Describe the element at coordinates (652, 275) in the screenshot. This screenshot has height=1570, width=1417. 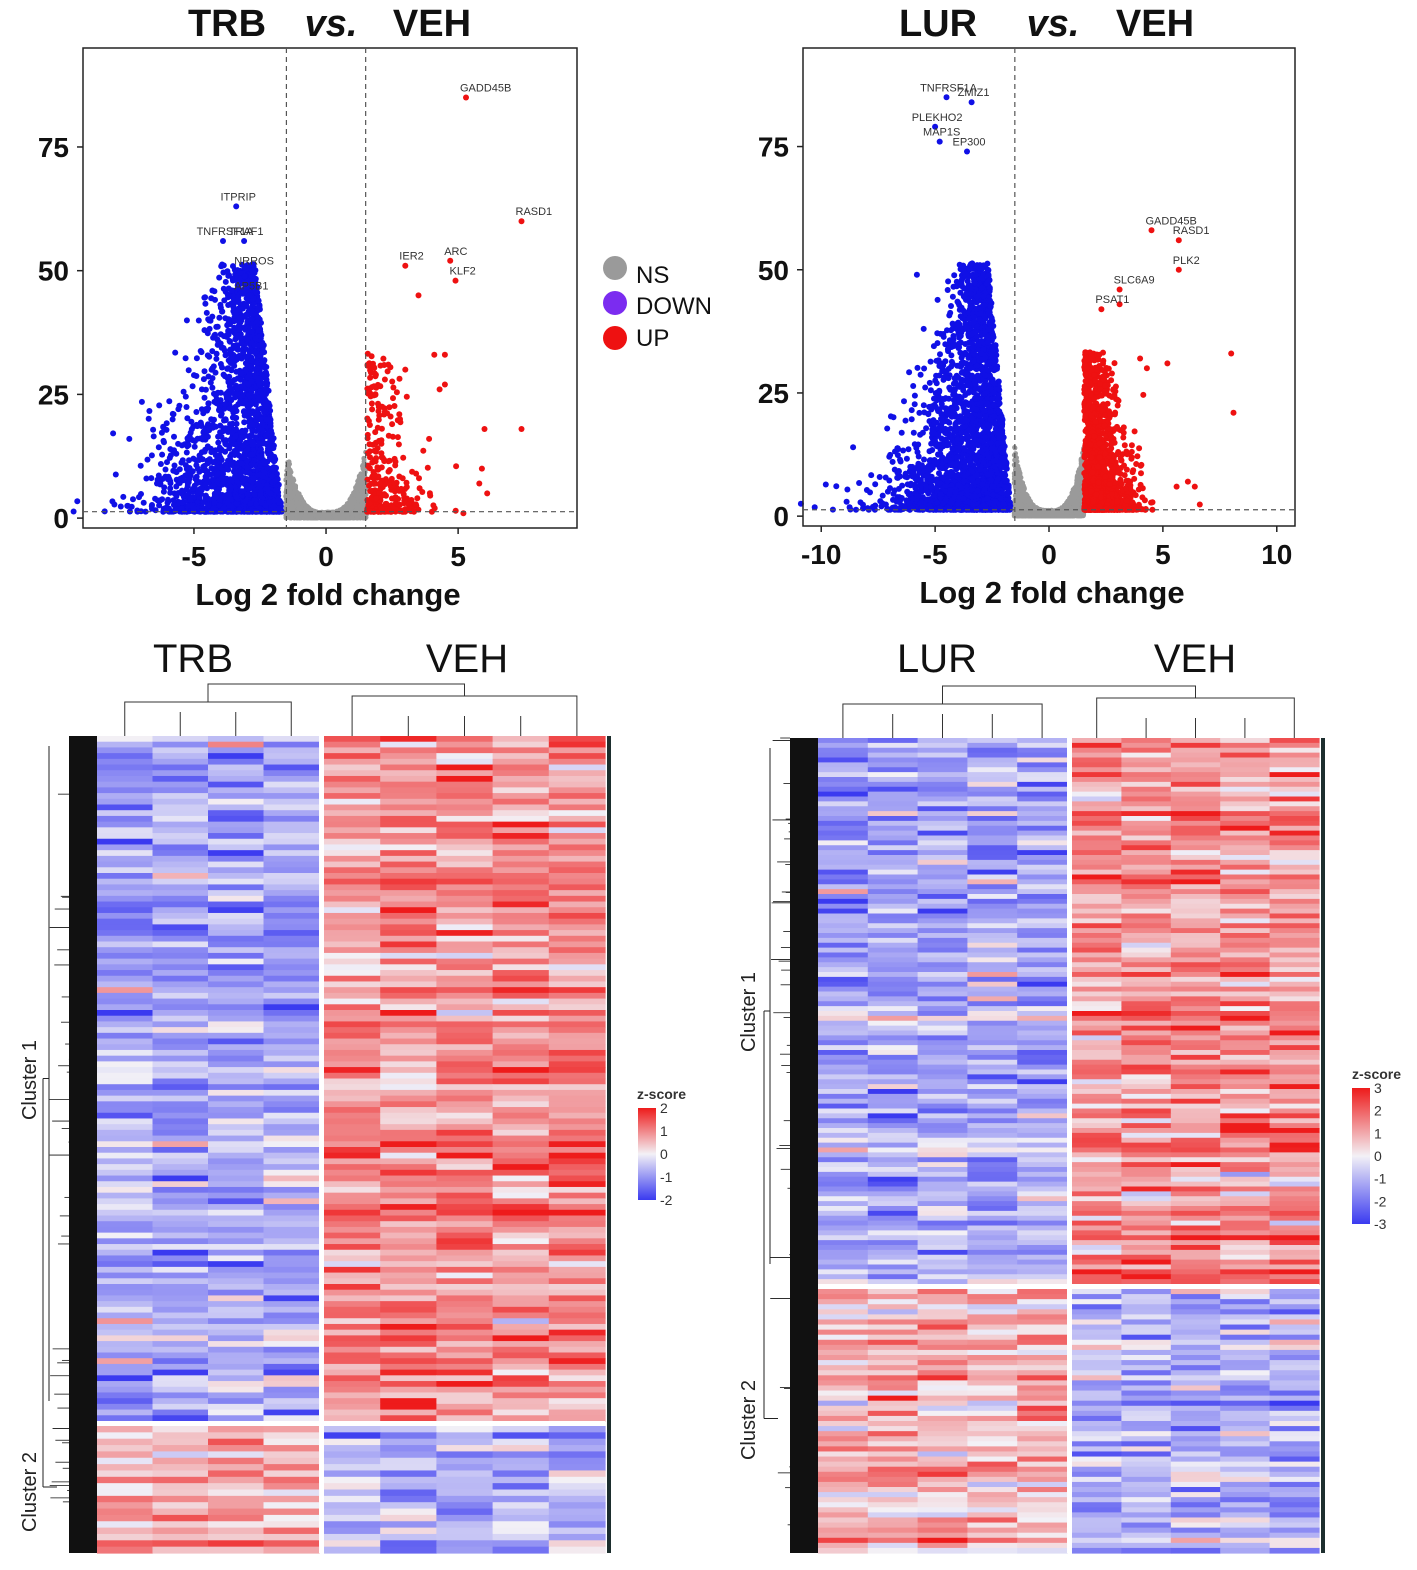
I see `legend-ns-label: NS` at that location.